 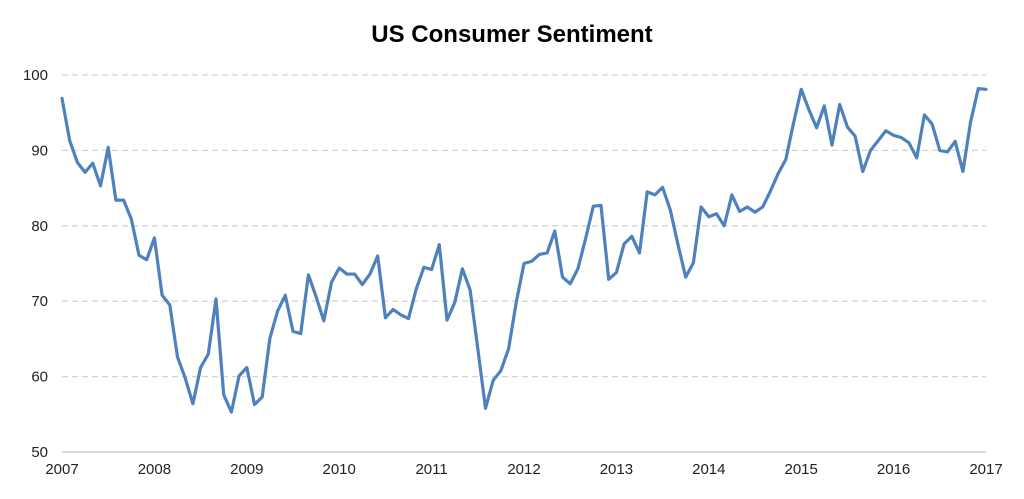 I want to click on y-tick-label: 90, so click(x=39, y=150).